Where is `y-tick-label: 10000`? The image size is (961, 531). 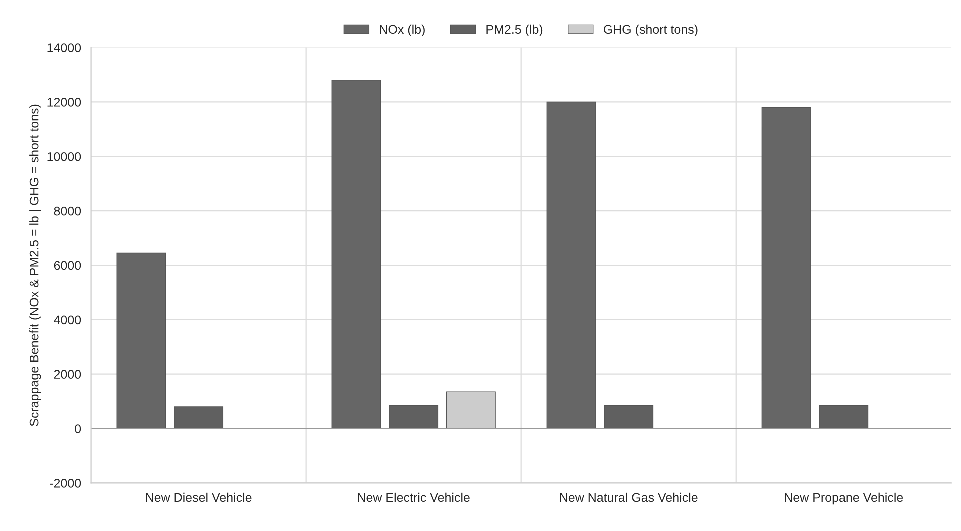 y-tick-label: 10000 is located at coordinates (65, 157).